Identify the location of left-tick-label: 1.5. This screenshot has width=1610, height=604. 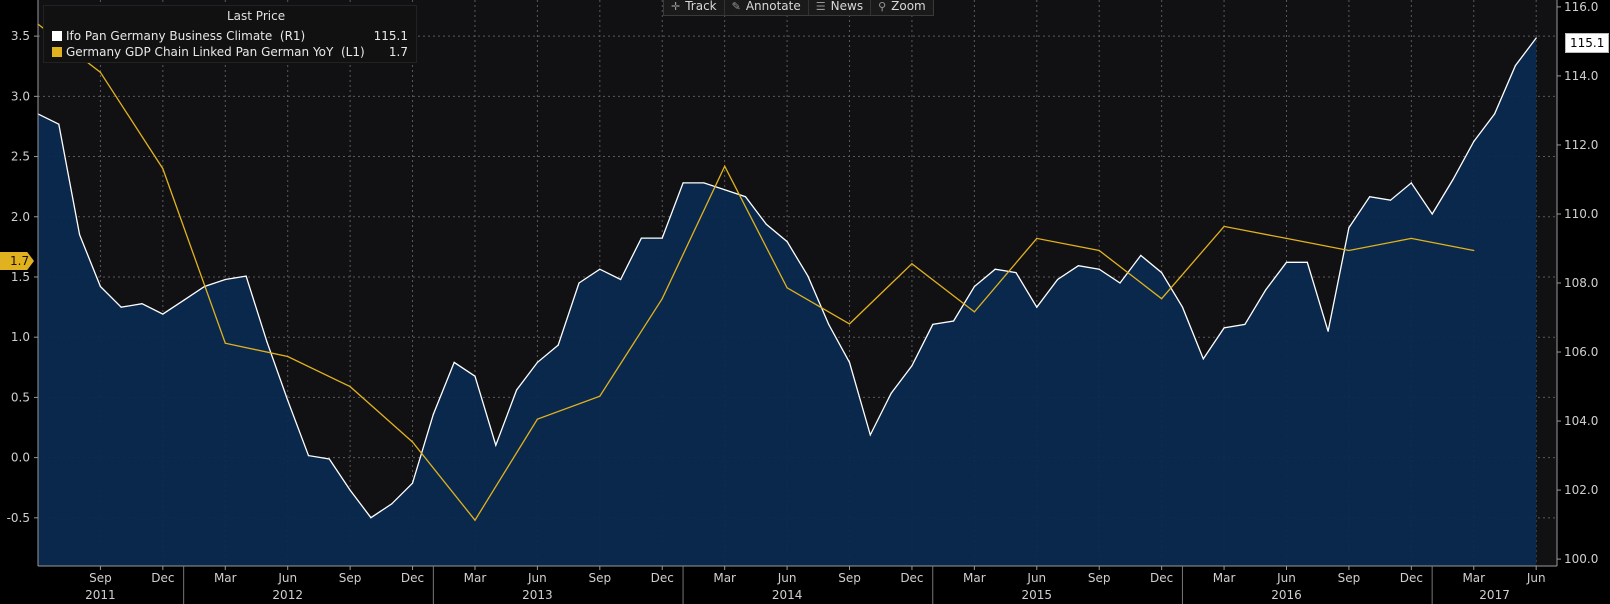
(20, 277).